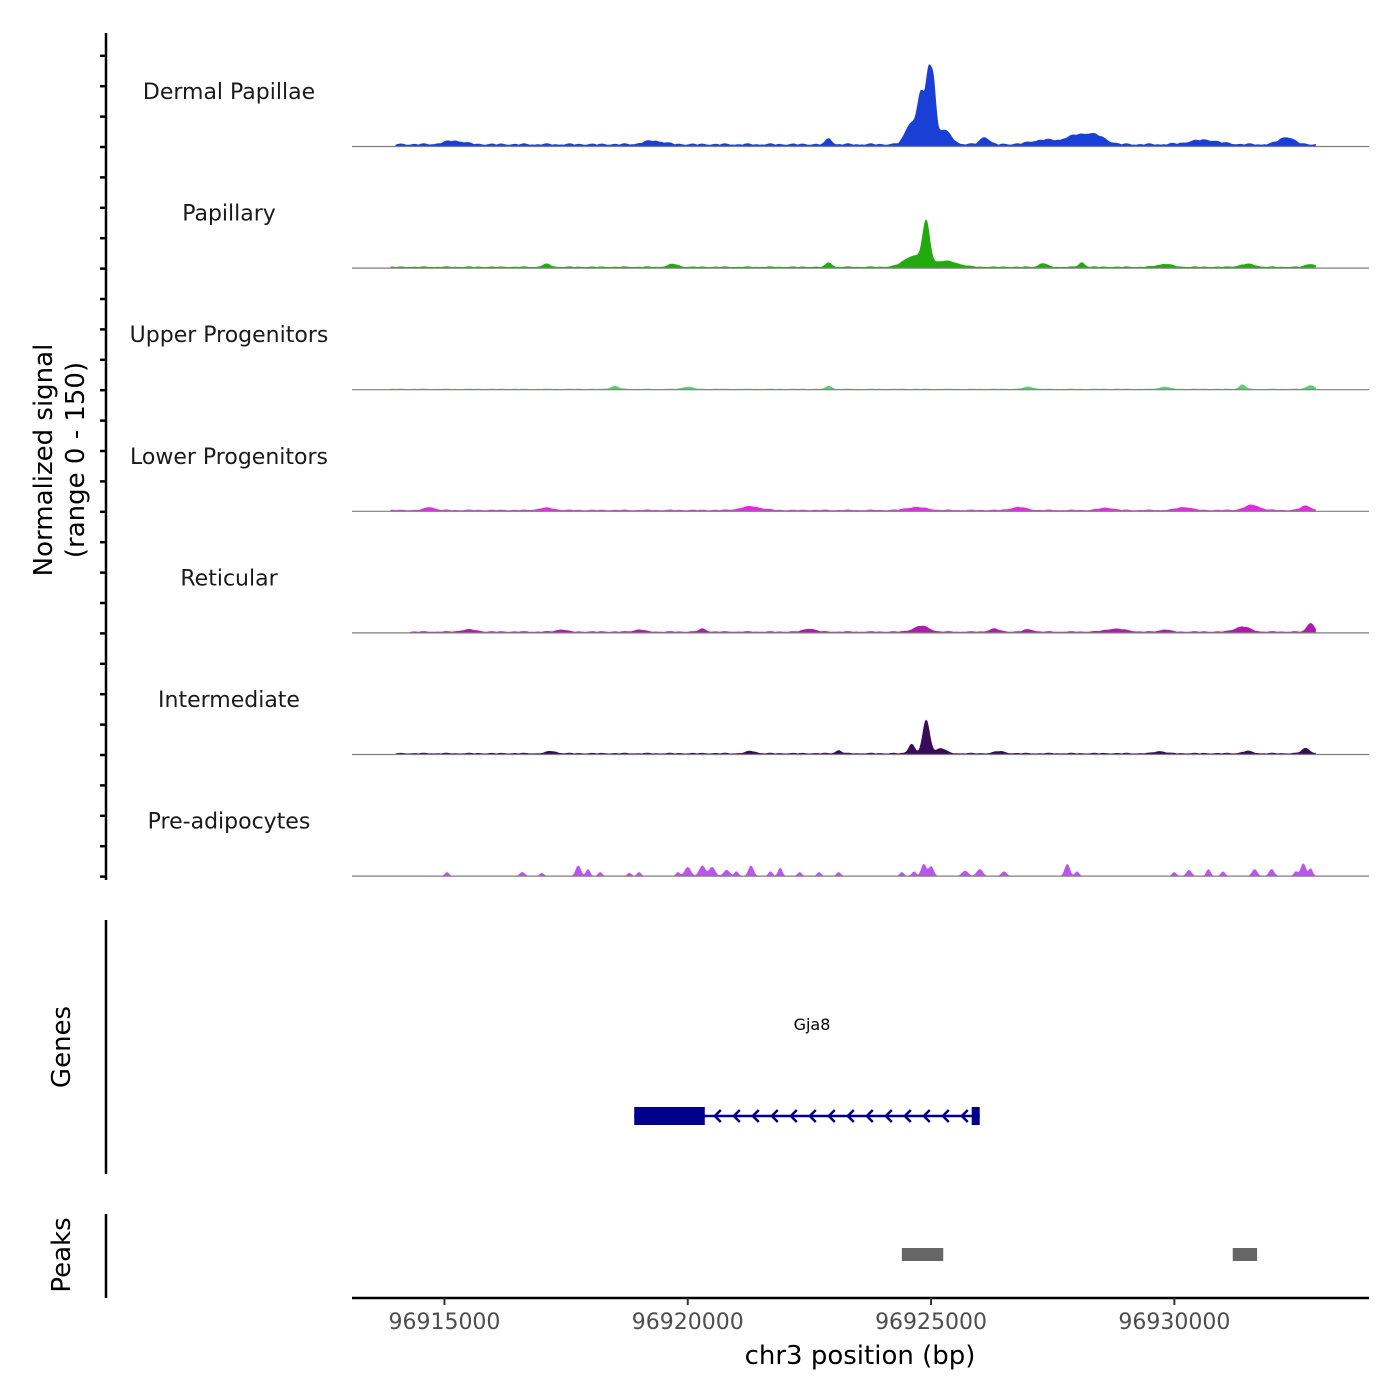 This screenshot has height=1400, width=1400. Describe the element at coordinates (1079, 1254) in the screenshot. I see `peak-bars` at that location.